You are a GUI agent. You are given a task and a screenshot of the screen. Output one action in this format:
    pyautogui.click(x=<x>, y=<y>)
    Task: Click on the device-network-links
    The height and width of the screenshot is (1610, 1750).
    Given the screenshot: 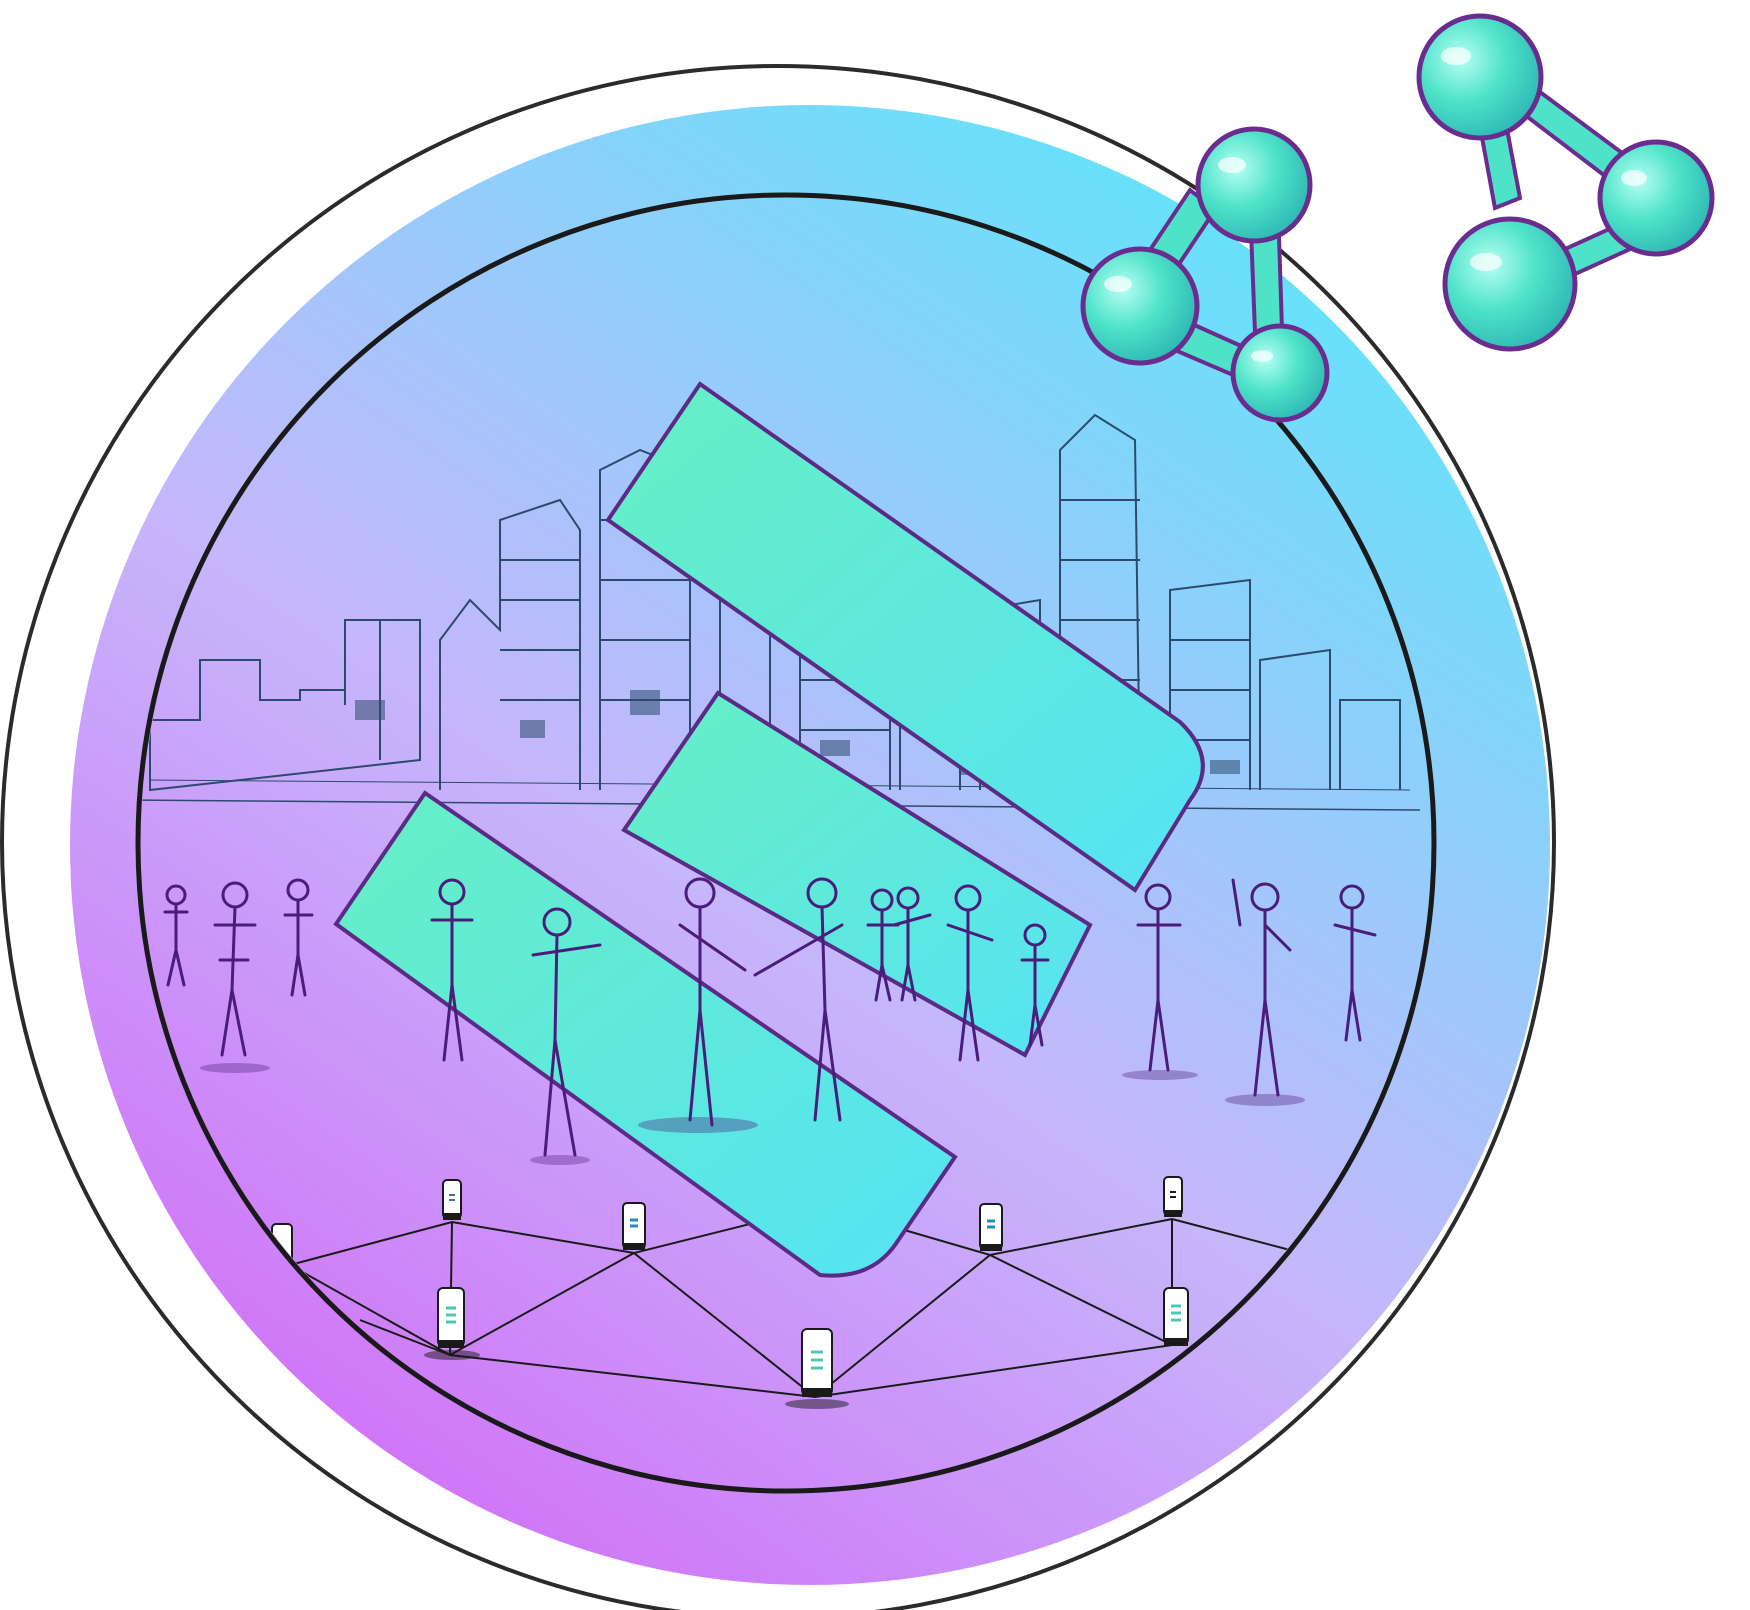 What is the action you would take?
    pyautogui.click(x=790, y=1301)
    